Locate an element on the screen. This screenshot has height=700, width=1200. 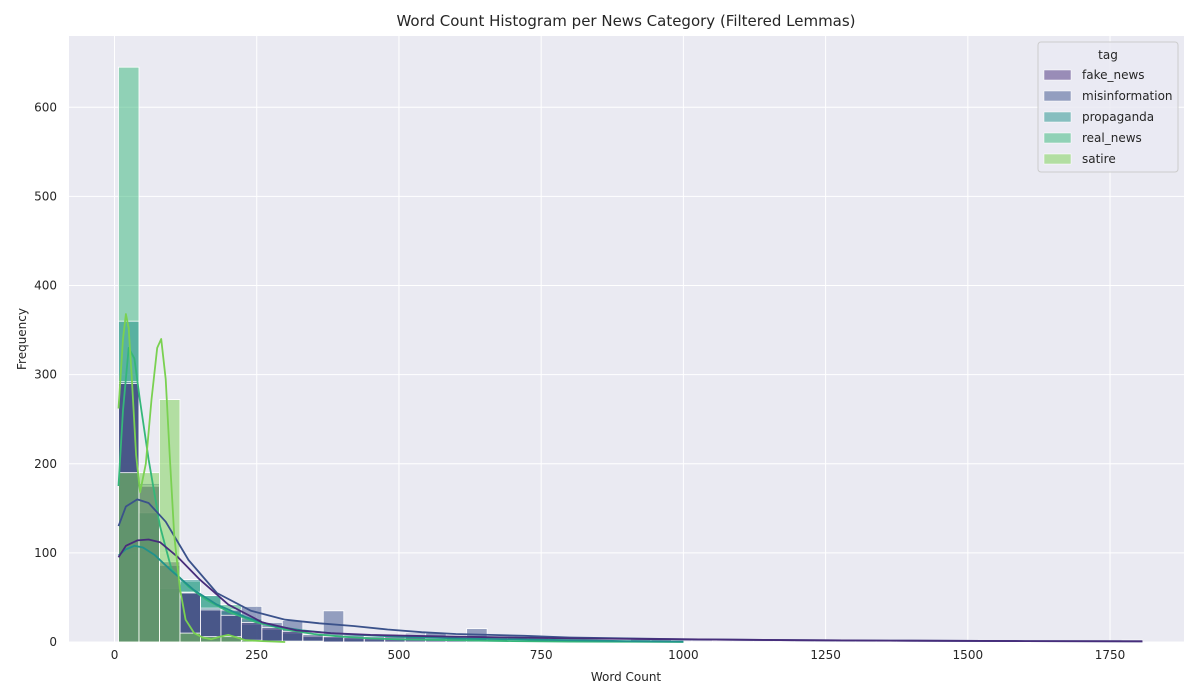
y-tick-label: 400 is located at coordinates (45, 286).